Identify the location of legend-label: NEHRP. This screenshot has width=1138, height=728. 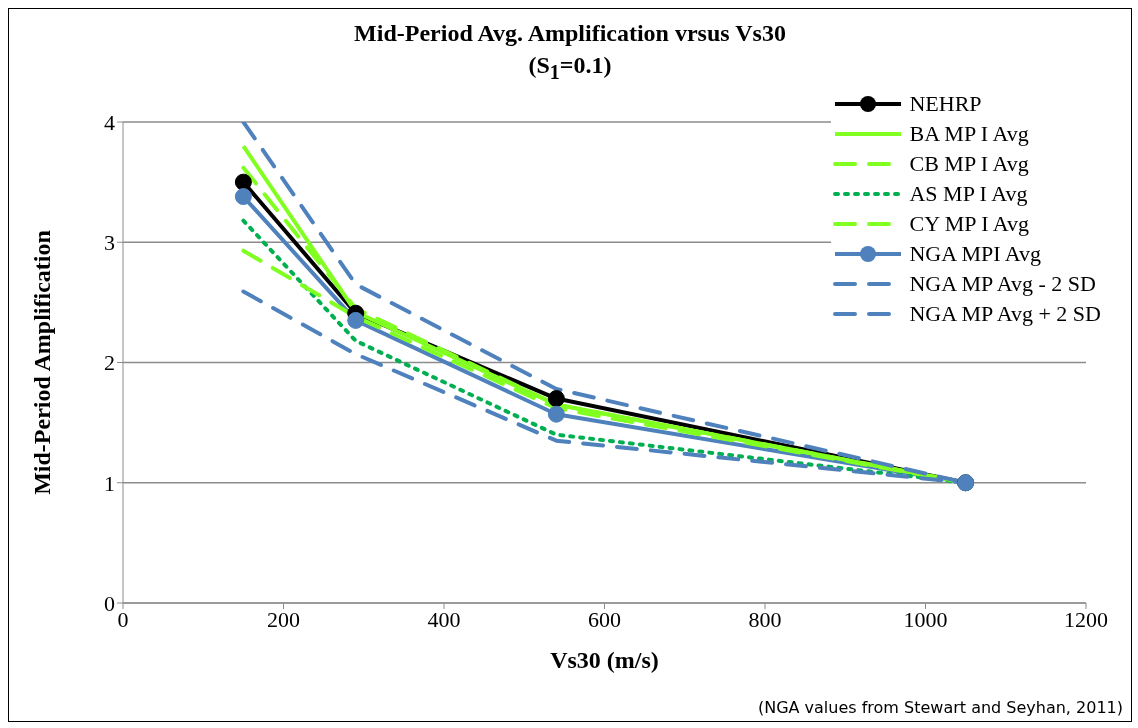
(945, 104).